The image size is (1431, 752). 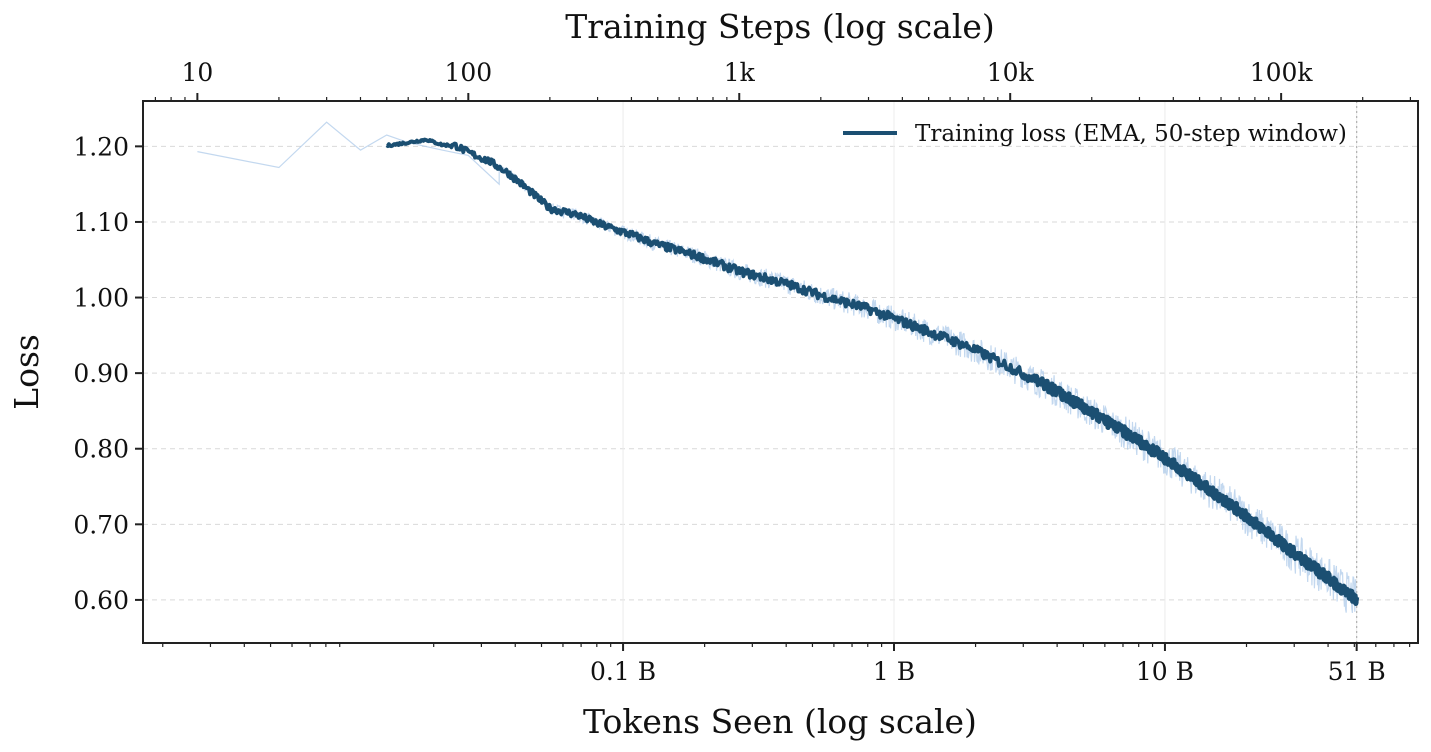 What do you see at coordinates (1357, 671) in the screenshot?
I see `x-tick-label: 51 B` at bounding box center [1357, 671].